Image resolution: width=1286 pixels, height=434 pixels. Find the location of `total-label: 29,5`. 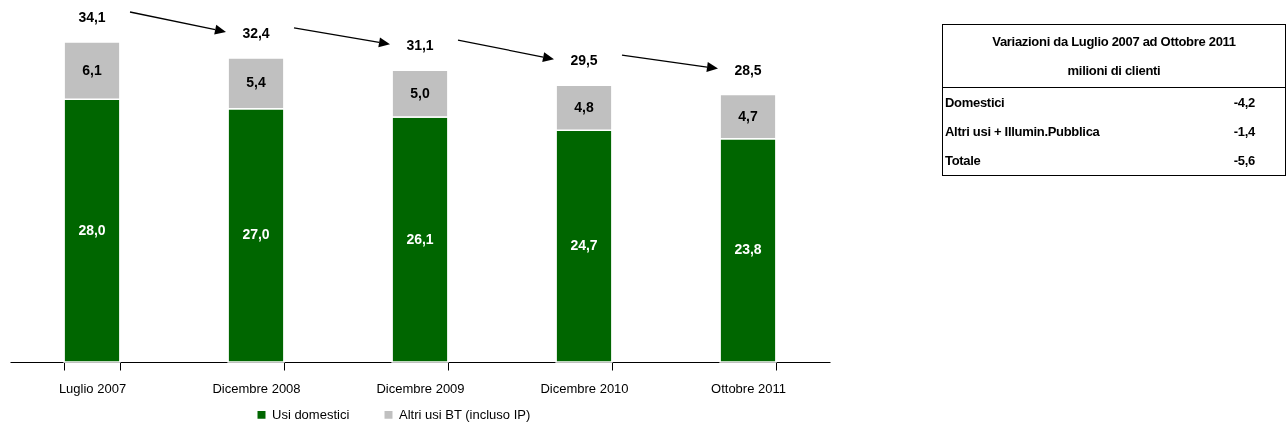

total-label: 29,5 is located at coordinates (584, 60).